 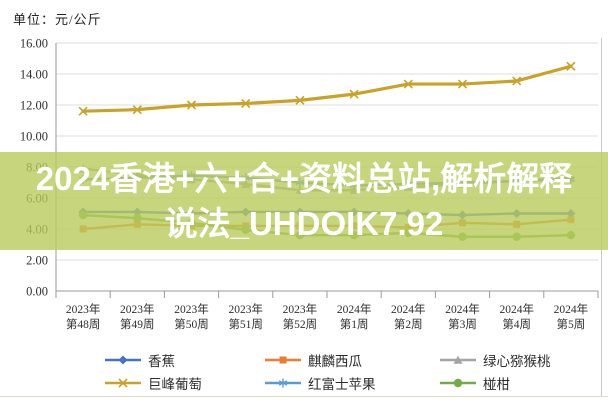 I want to click on legend-label-banana: 香蕉, so click(x=161, y=361).